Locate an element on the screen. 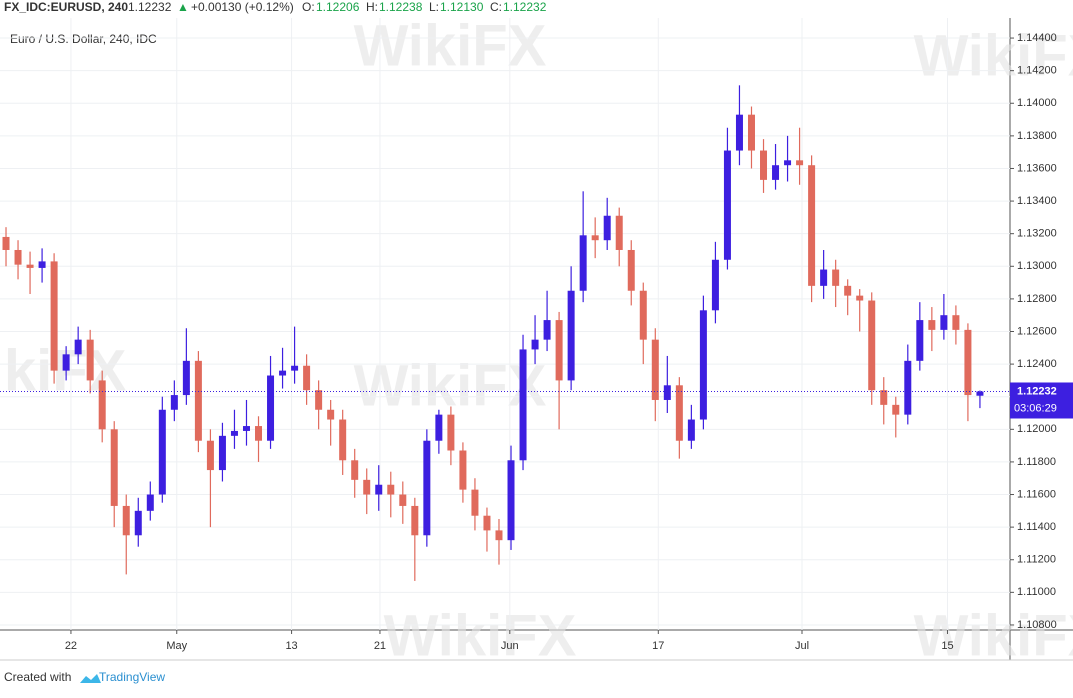  symbol: FX_IDC:EURUSD, 240 is located at coordinates (66, 7).